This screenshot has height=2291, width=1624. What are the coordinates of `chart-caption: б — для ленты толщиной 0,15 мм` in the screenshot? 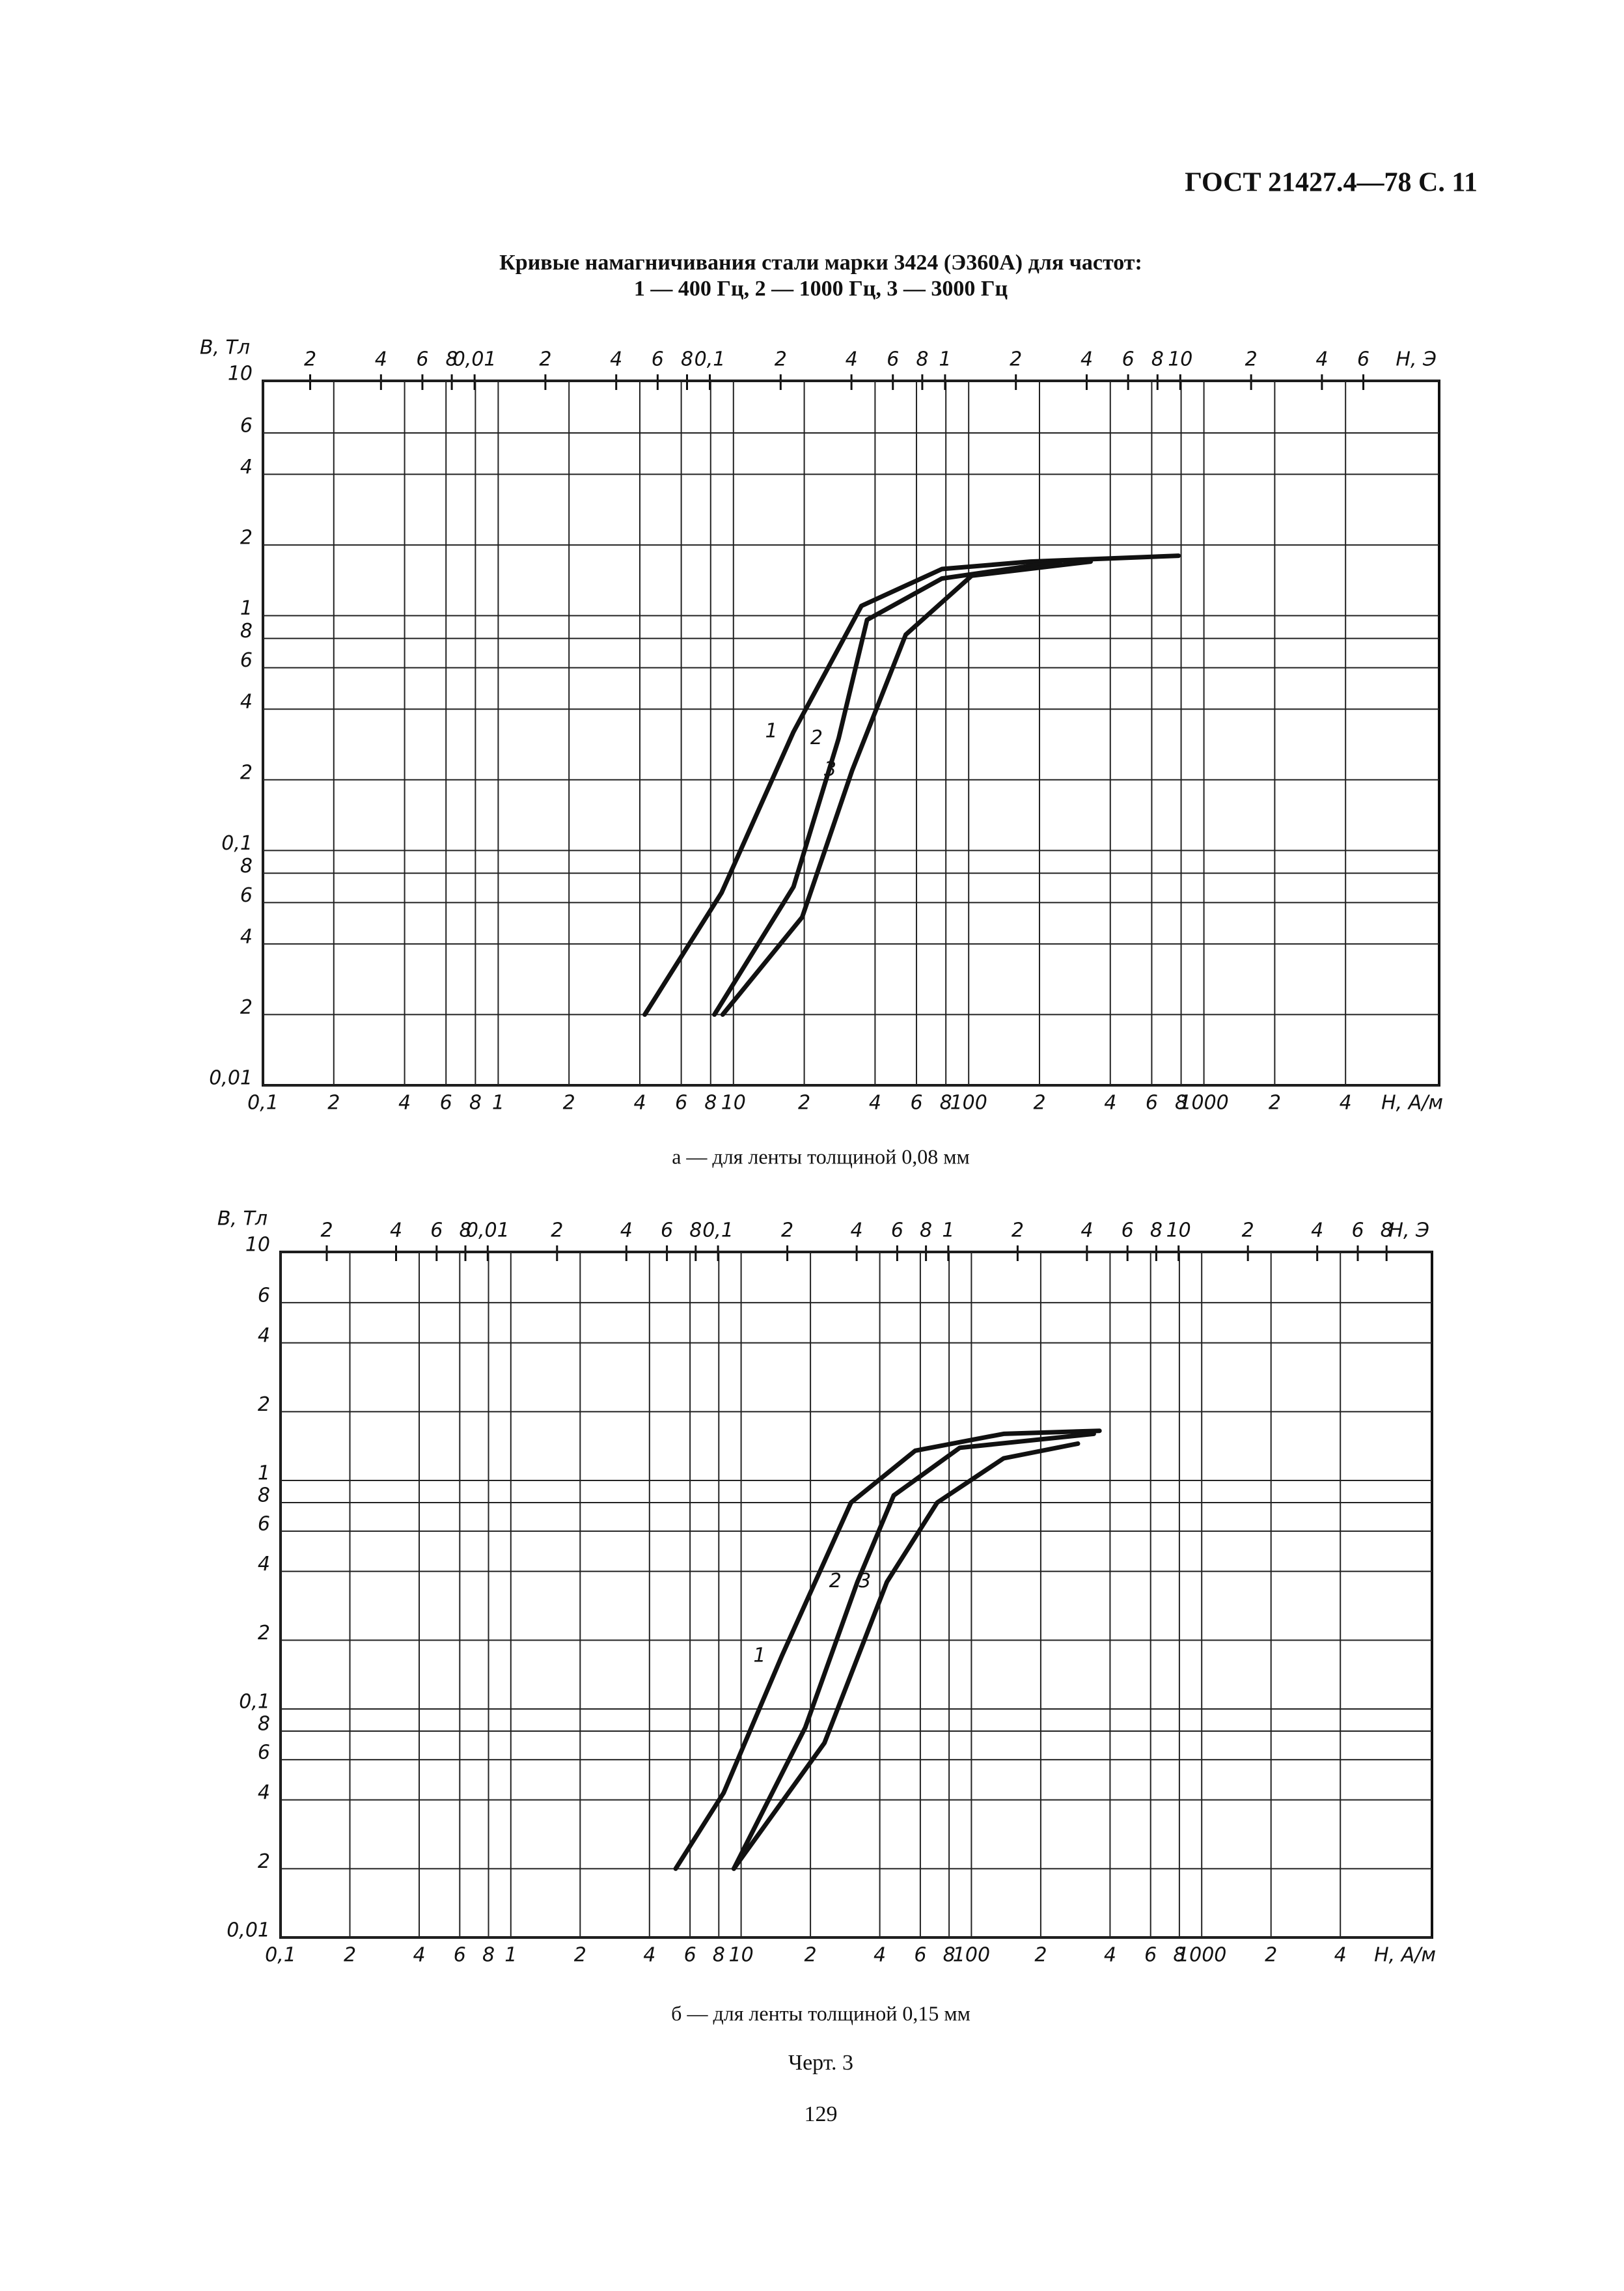 It's located at (820, 2013).